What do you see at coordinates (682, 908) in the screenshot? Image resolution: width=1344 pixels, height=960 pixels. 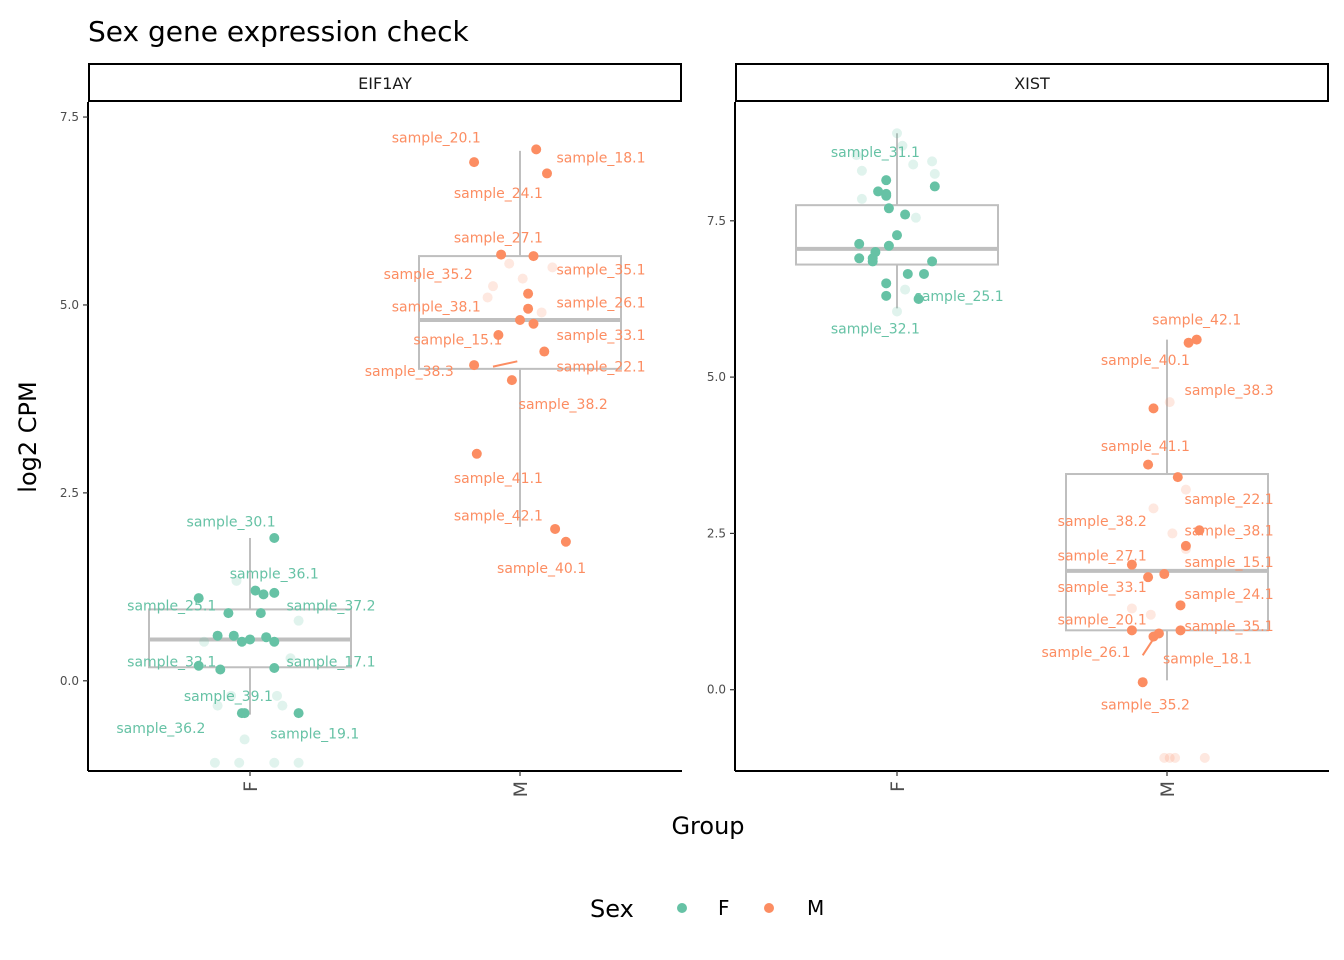 I see `legend-key-f` at bounding box center [682, 908].